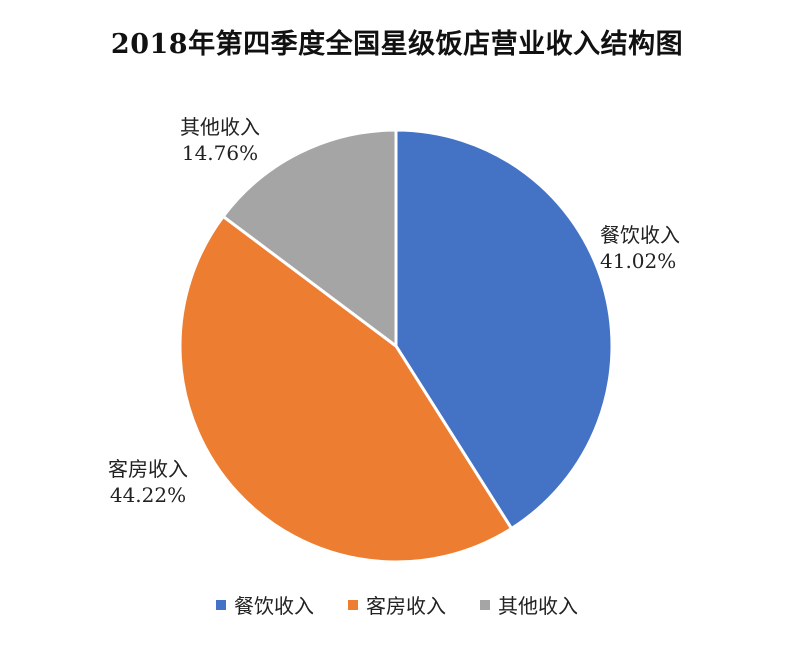 This screenshot has height=646, width=794. I want to click on chart-title: 2018年第四季度全国星级饭店营业收入结构图, so click(397, 44).